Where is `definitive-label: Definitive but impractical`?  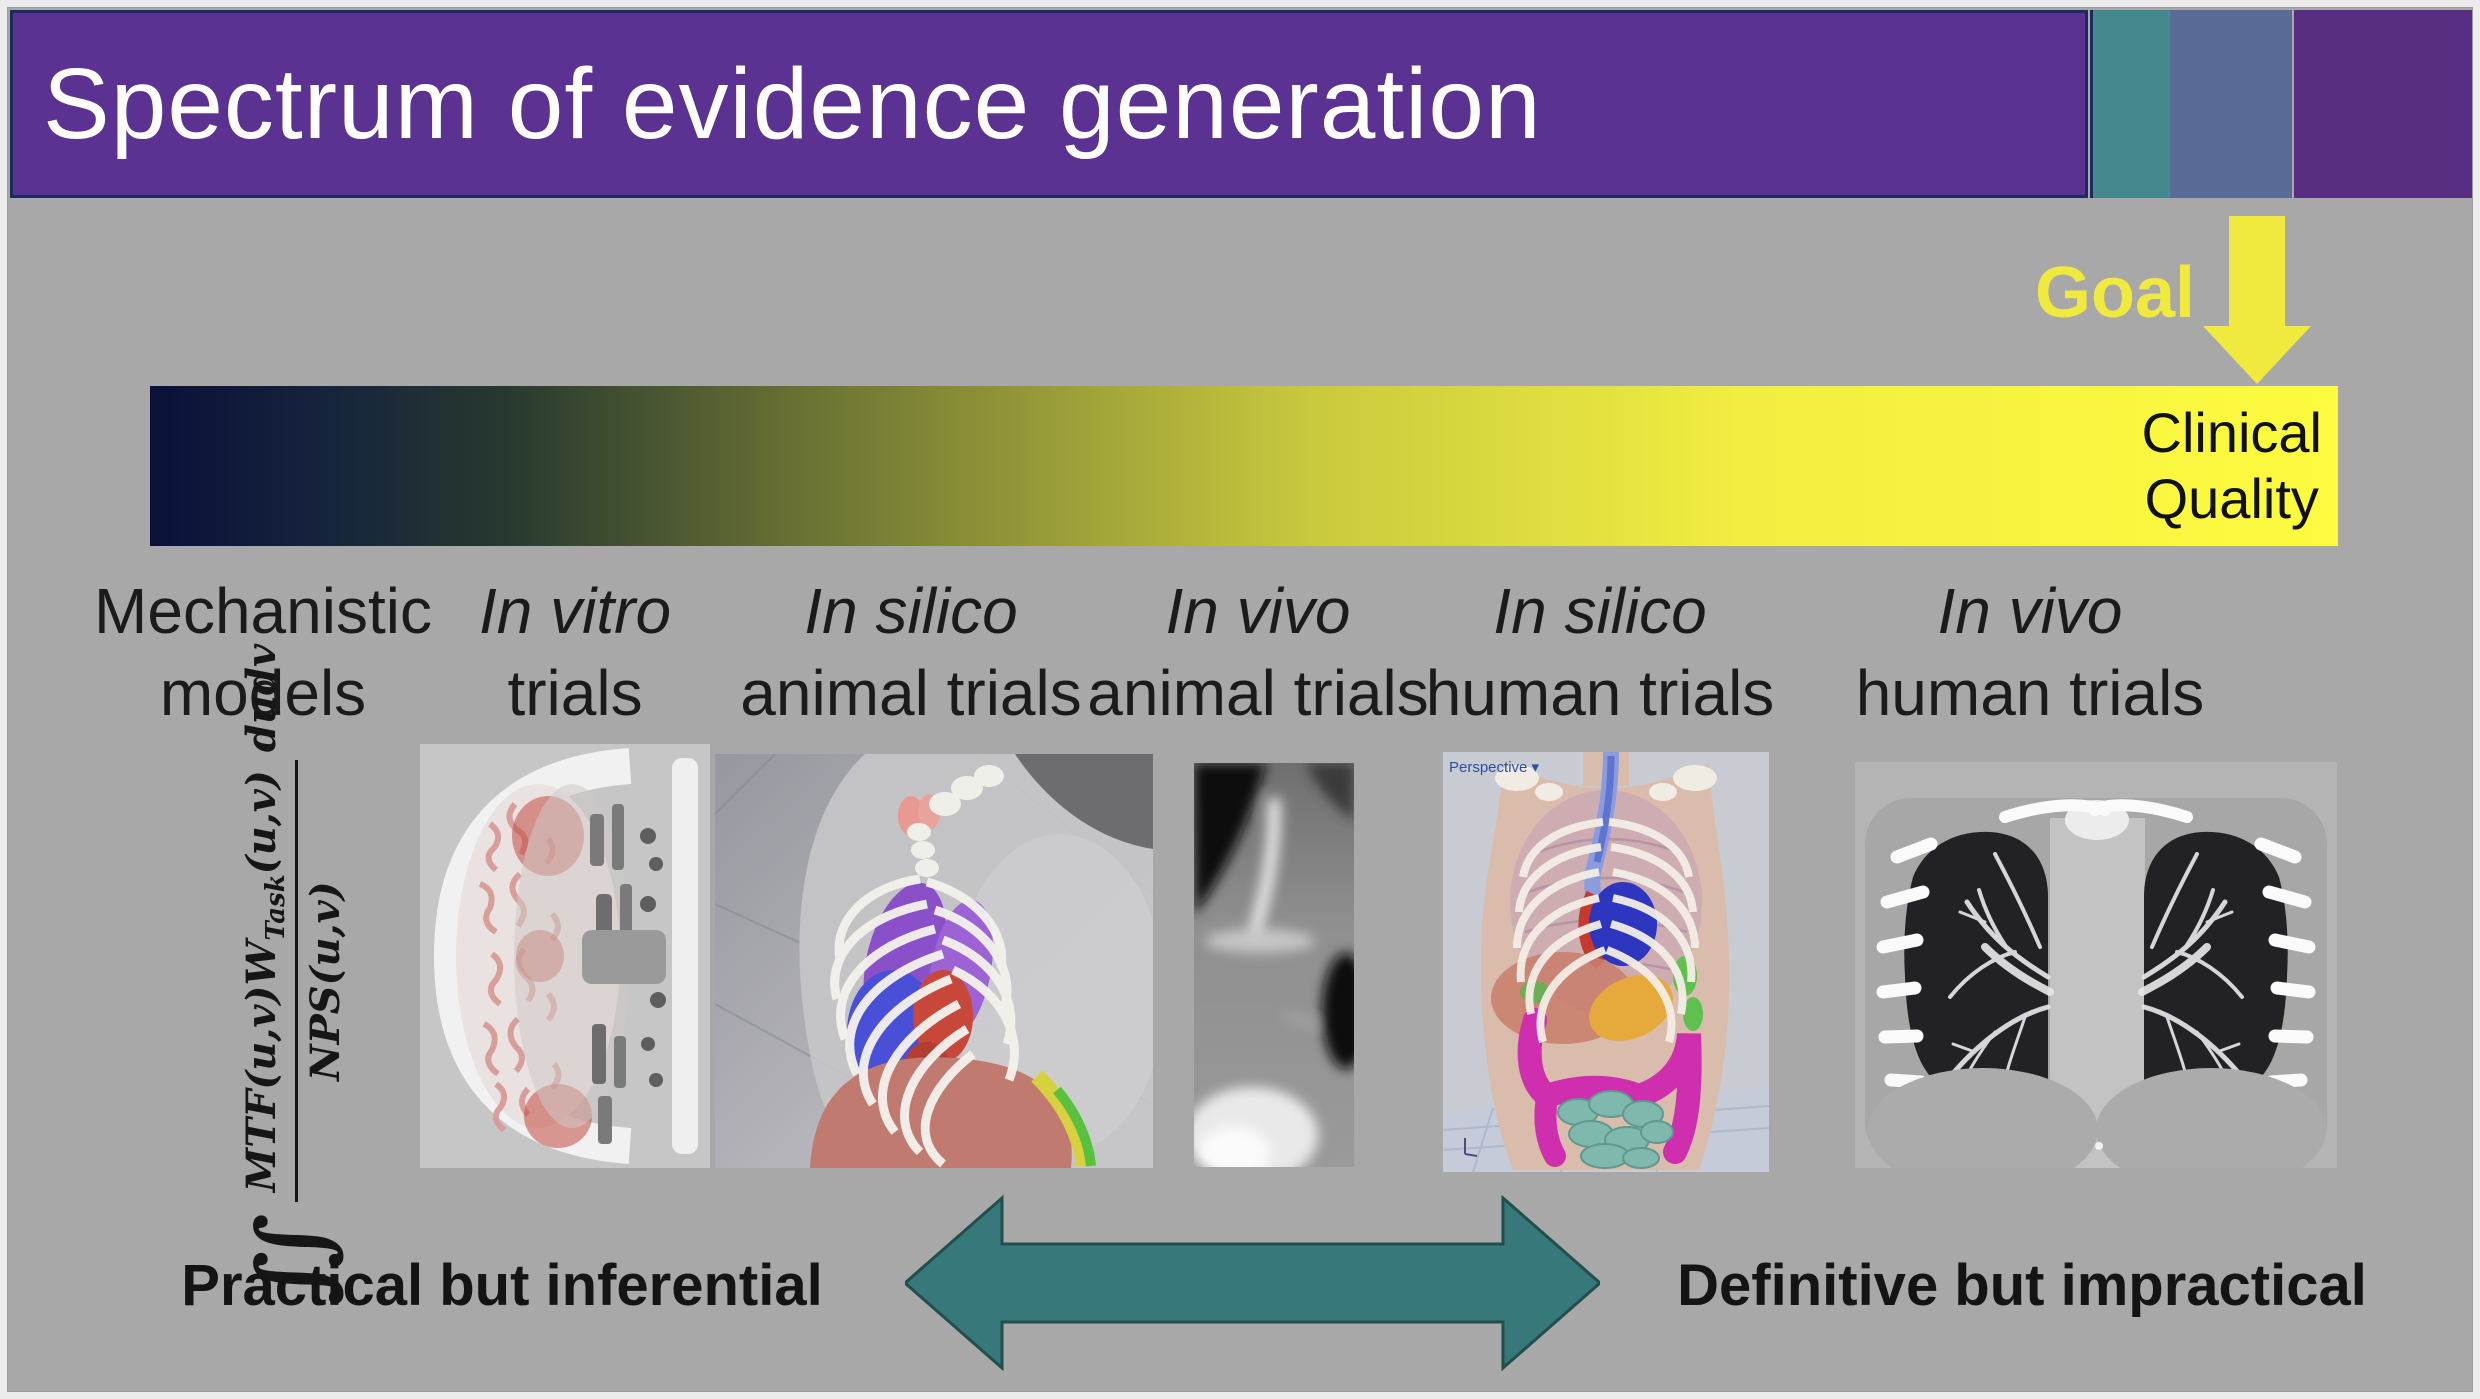 definitive-label: Definitive but impractical is located at coordinates (2022, 1285).